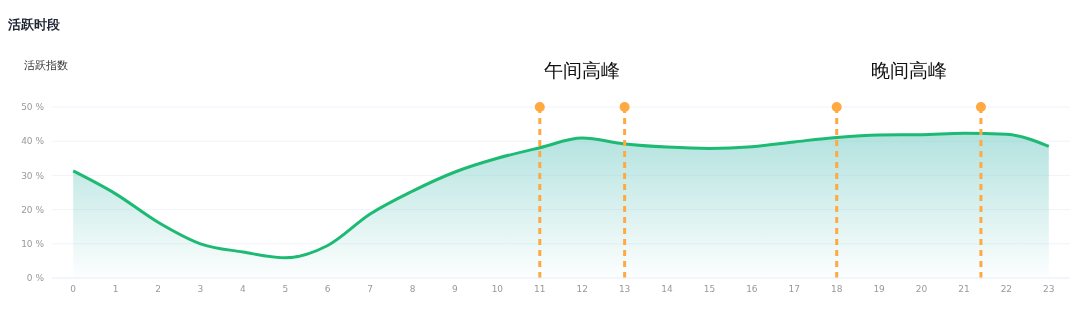  I want to click on x-tick-label: 17, so click(794, 289).